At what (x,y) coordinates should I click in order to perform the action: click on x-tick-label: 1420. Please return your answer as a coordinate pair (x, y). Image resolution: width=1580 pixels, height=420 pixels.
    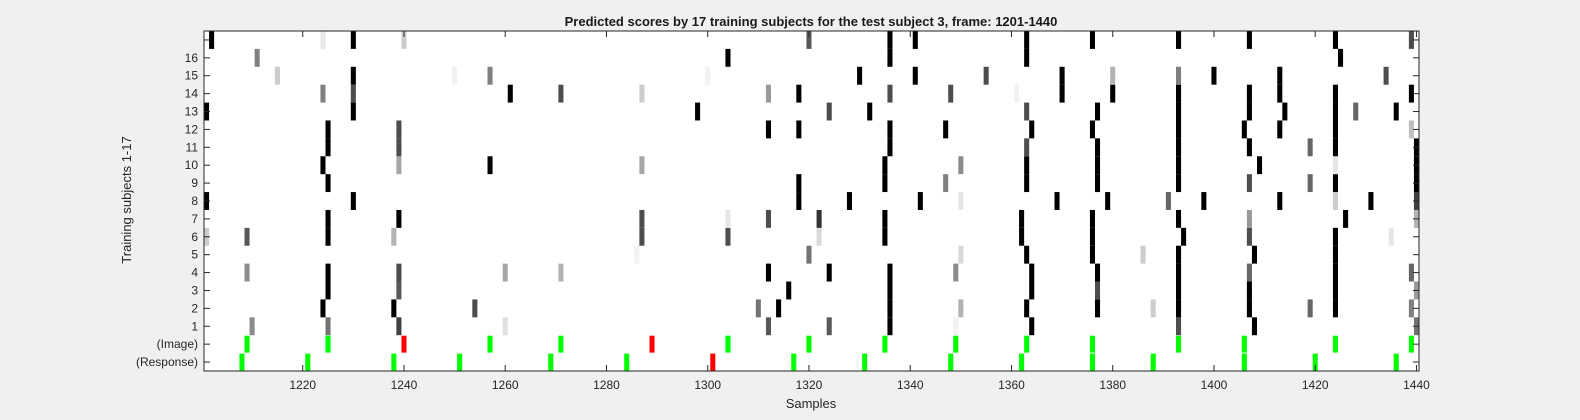
    Looking at the image, I should click on (1315, 385).